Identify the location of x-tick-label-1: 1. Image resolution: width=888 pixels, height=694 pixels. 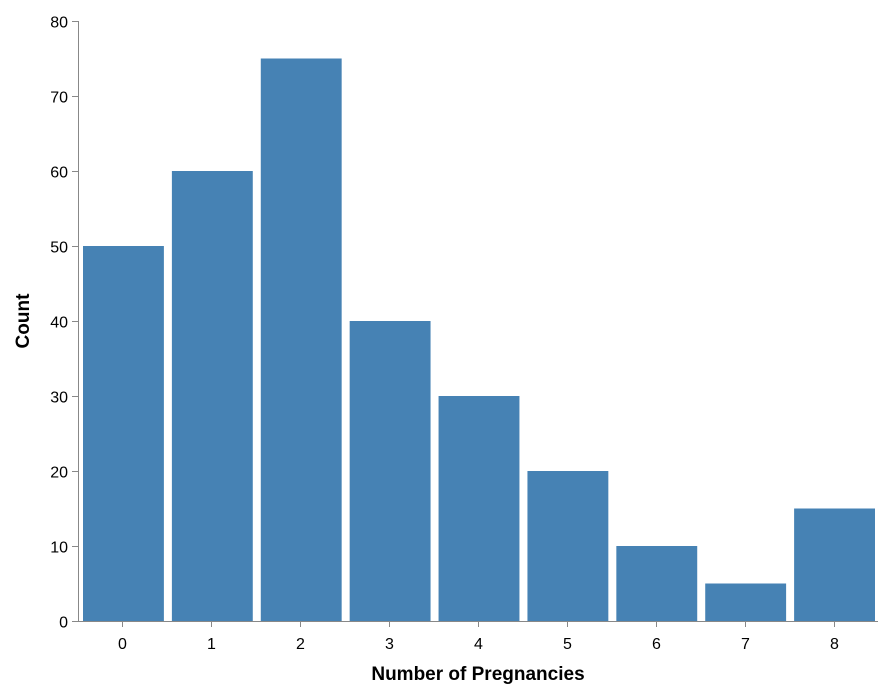
(211, 644).